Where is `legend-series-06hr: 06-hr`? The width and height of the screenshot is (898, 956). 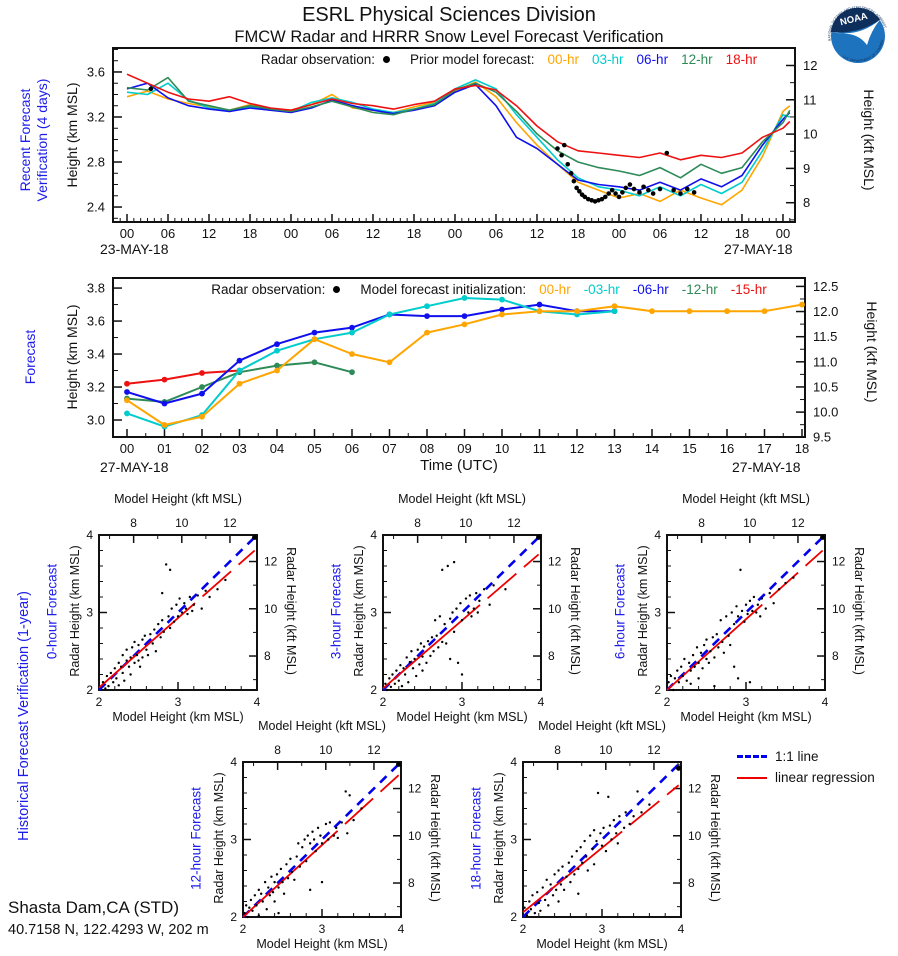 legend-series-06hr: 06-hr is located at coordinates (652, 59).